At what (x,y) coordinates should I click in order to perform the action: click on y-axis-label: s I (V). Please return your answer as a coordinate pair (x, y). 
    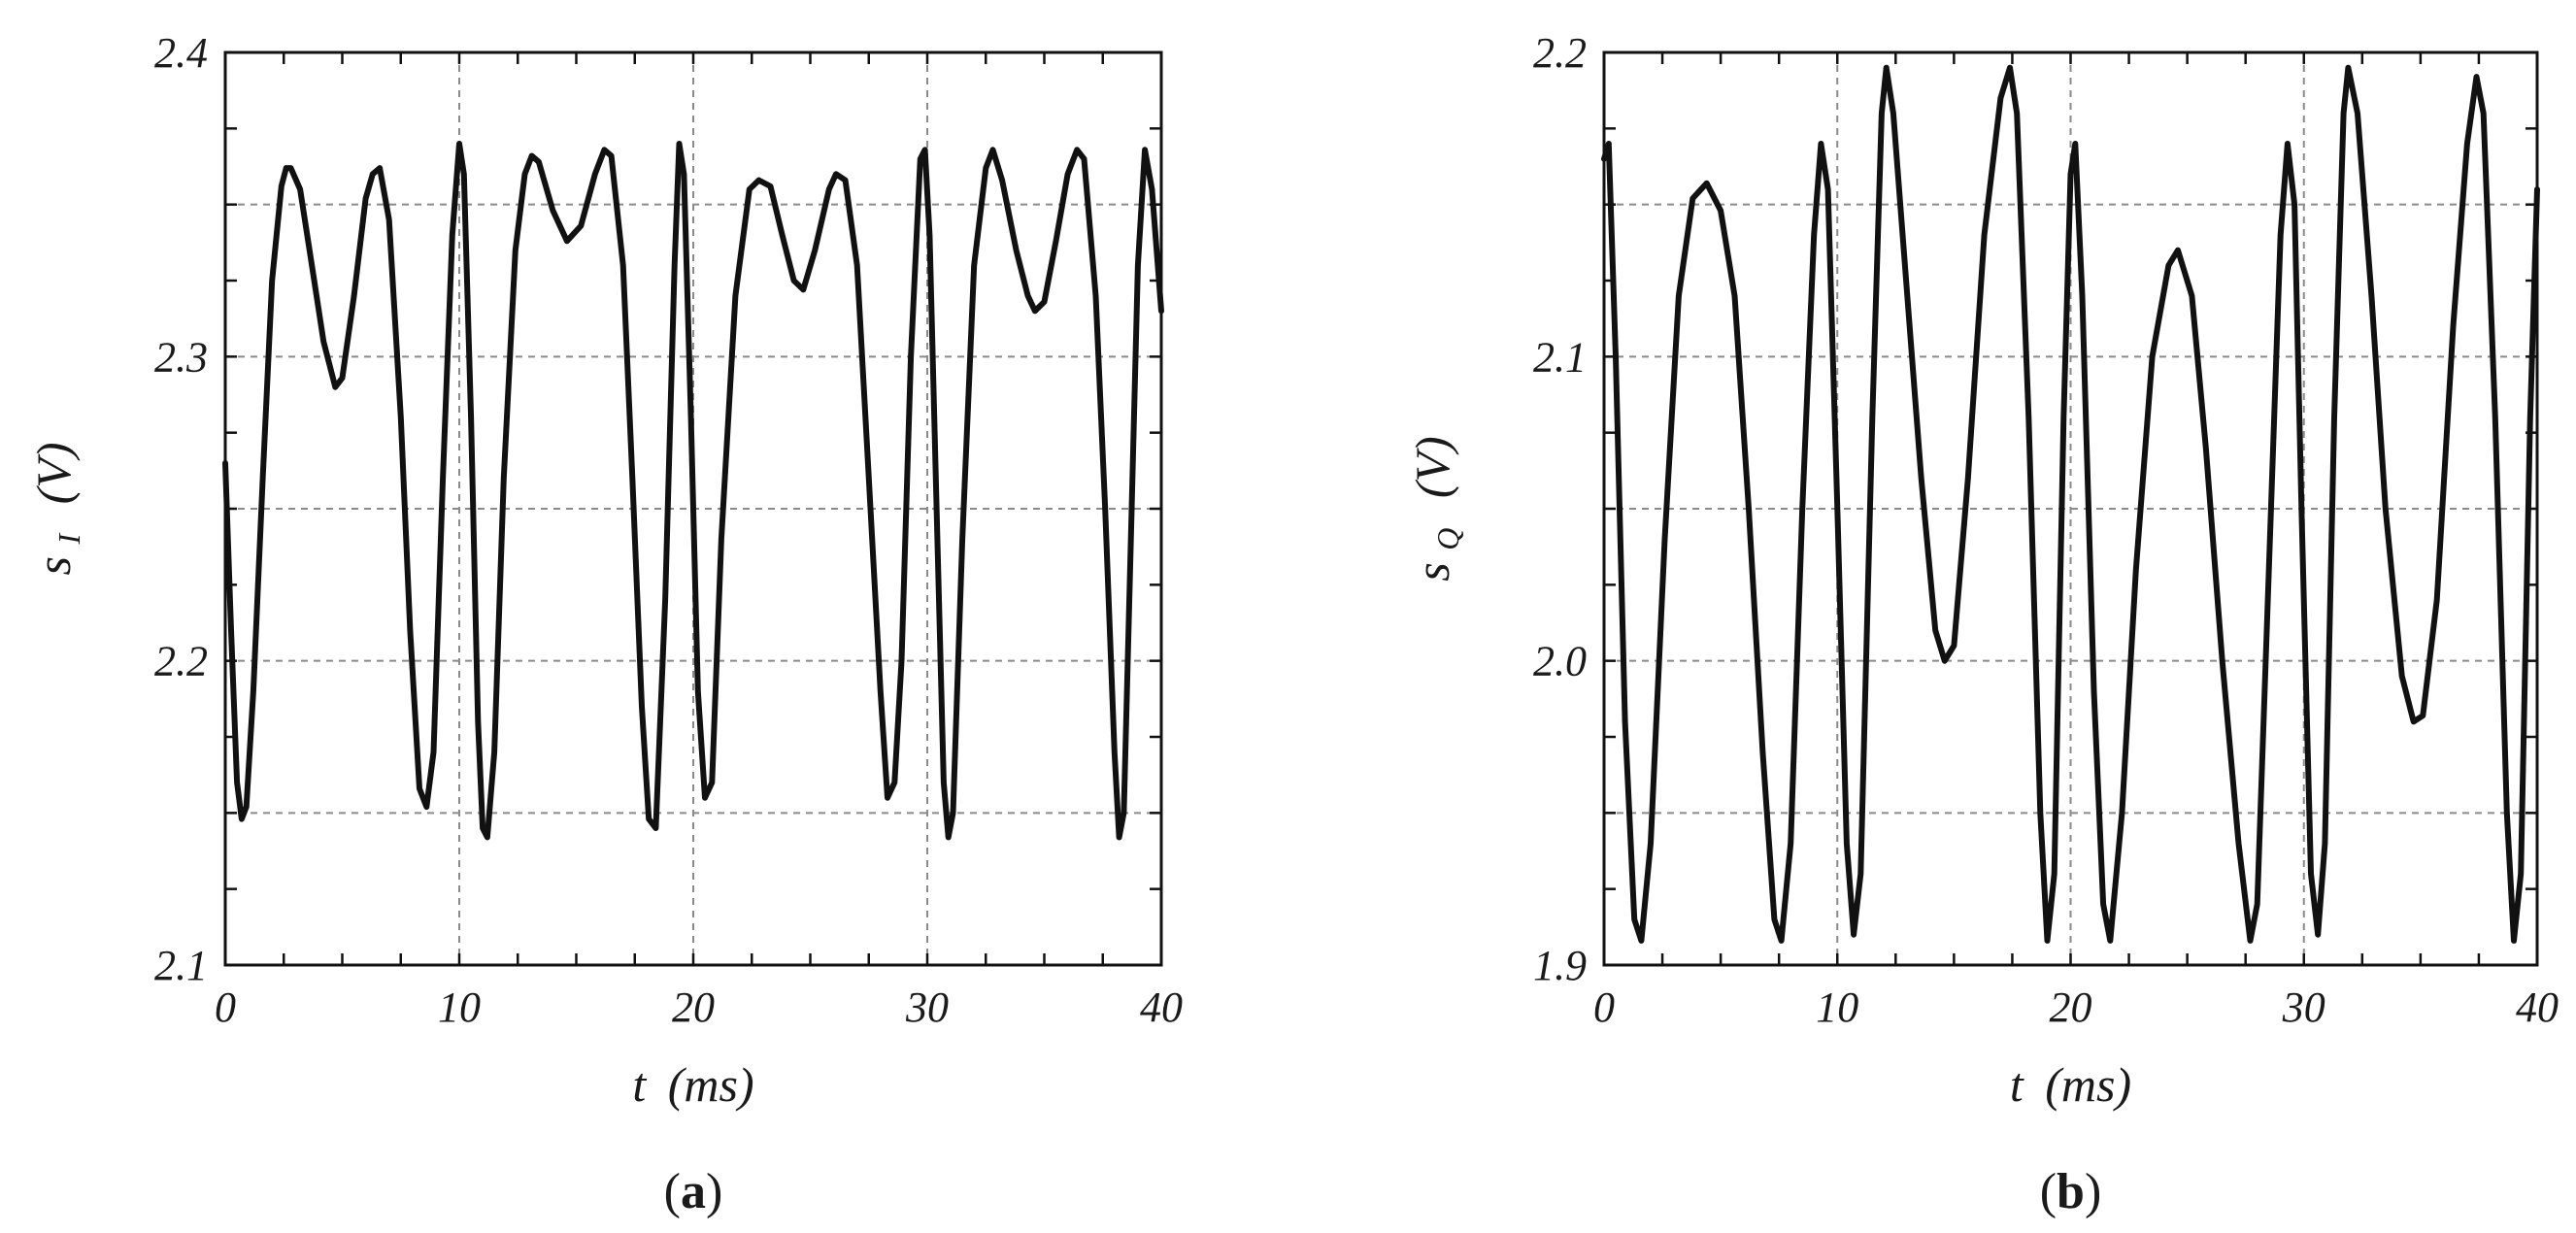
    Looking at the image, I should click on (58, 510).